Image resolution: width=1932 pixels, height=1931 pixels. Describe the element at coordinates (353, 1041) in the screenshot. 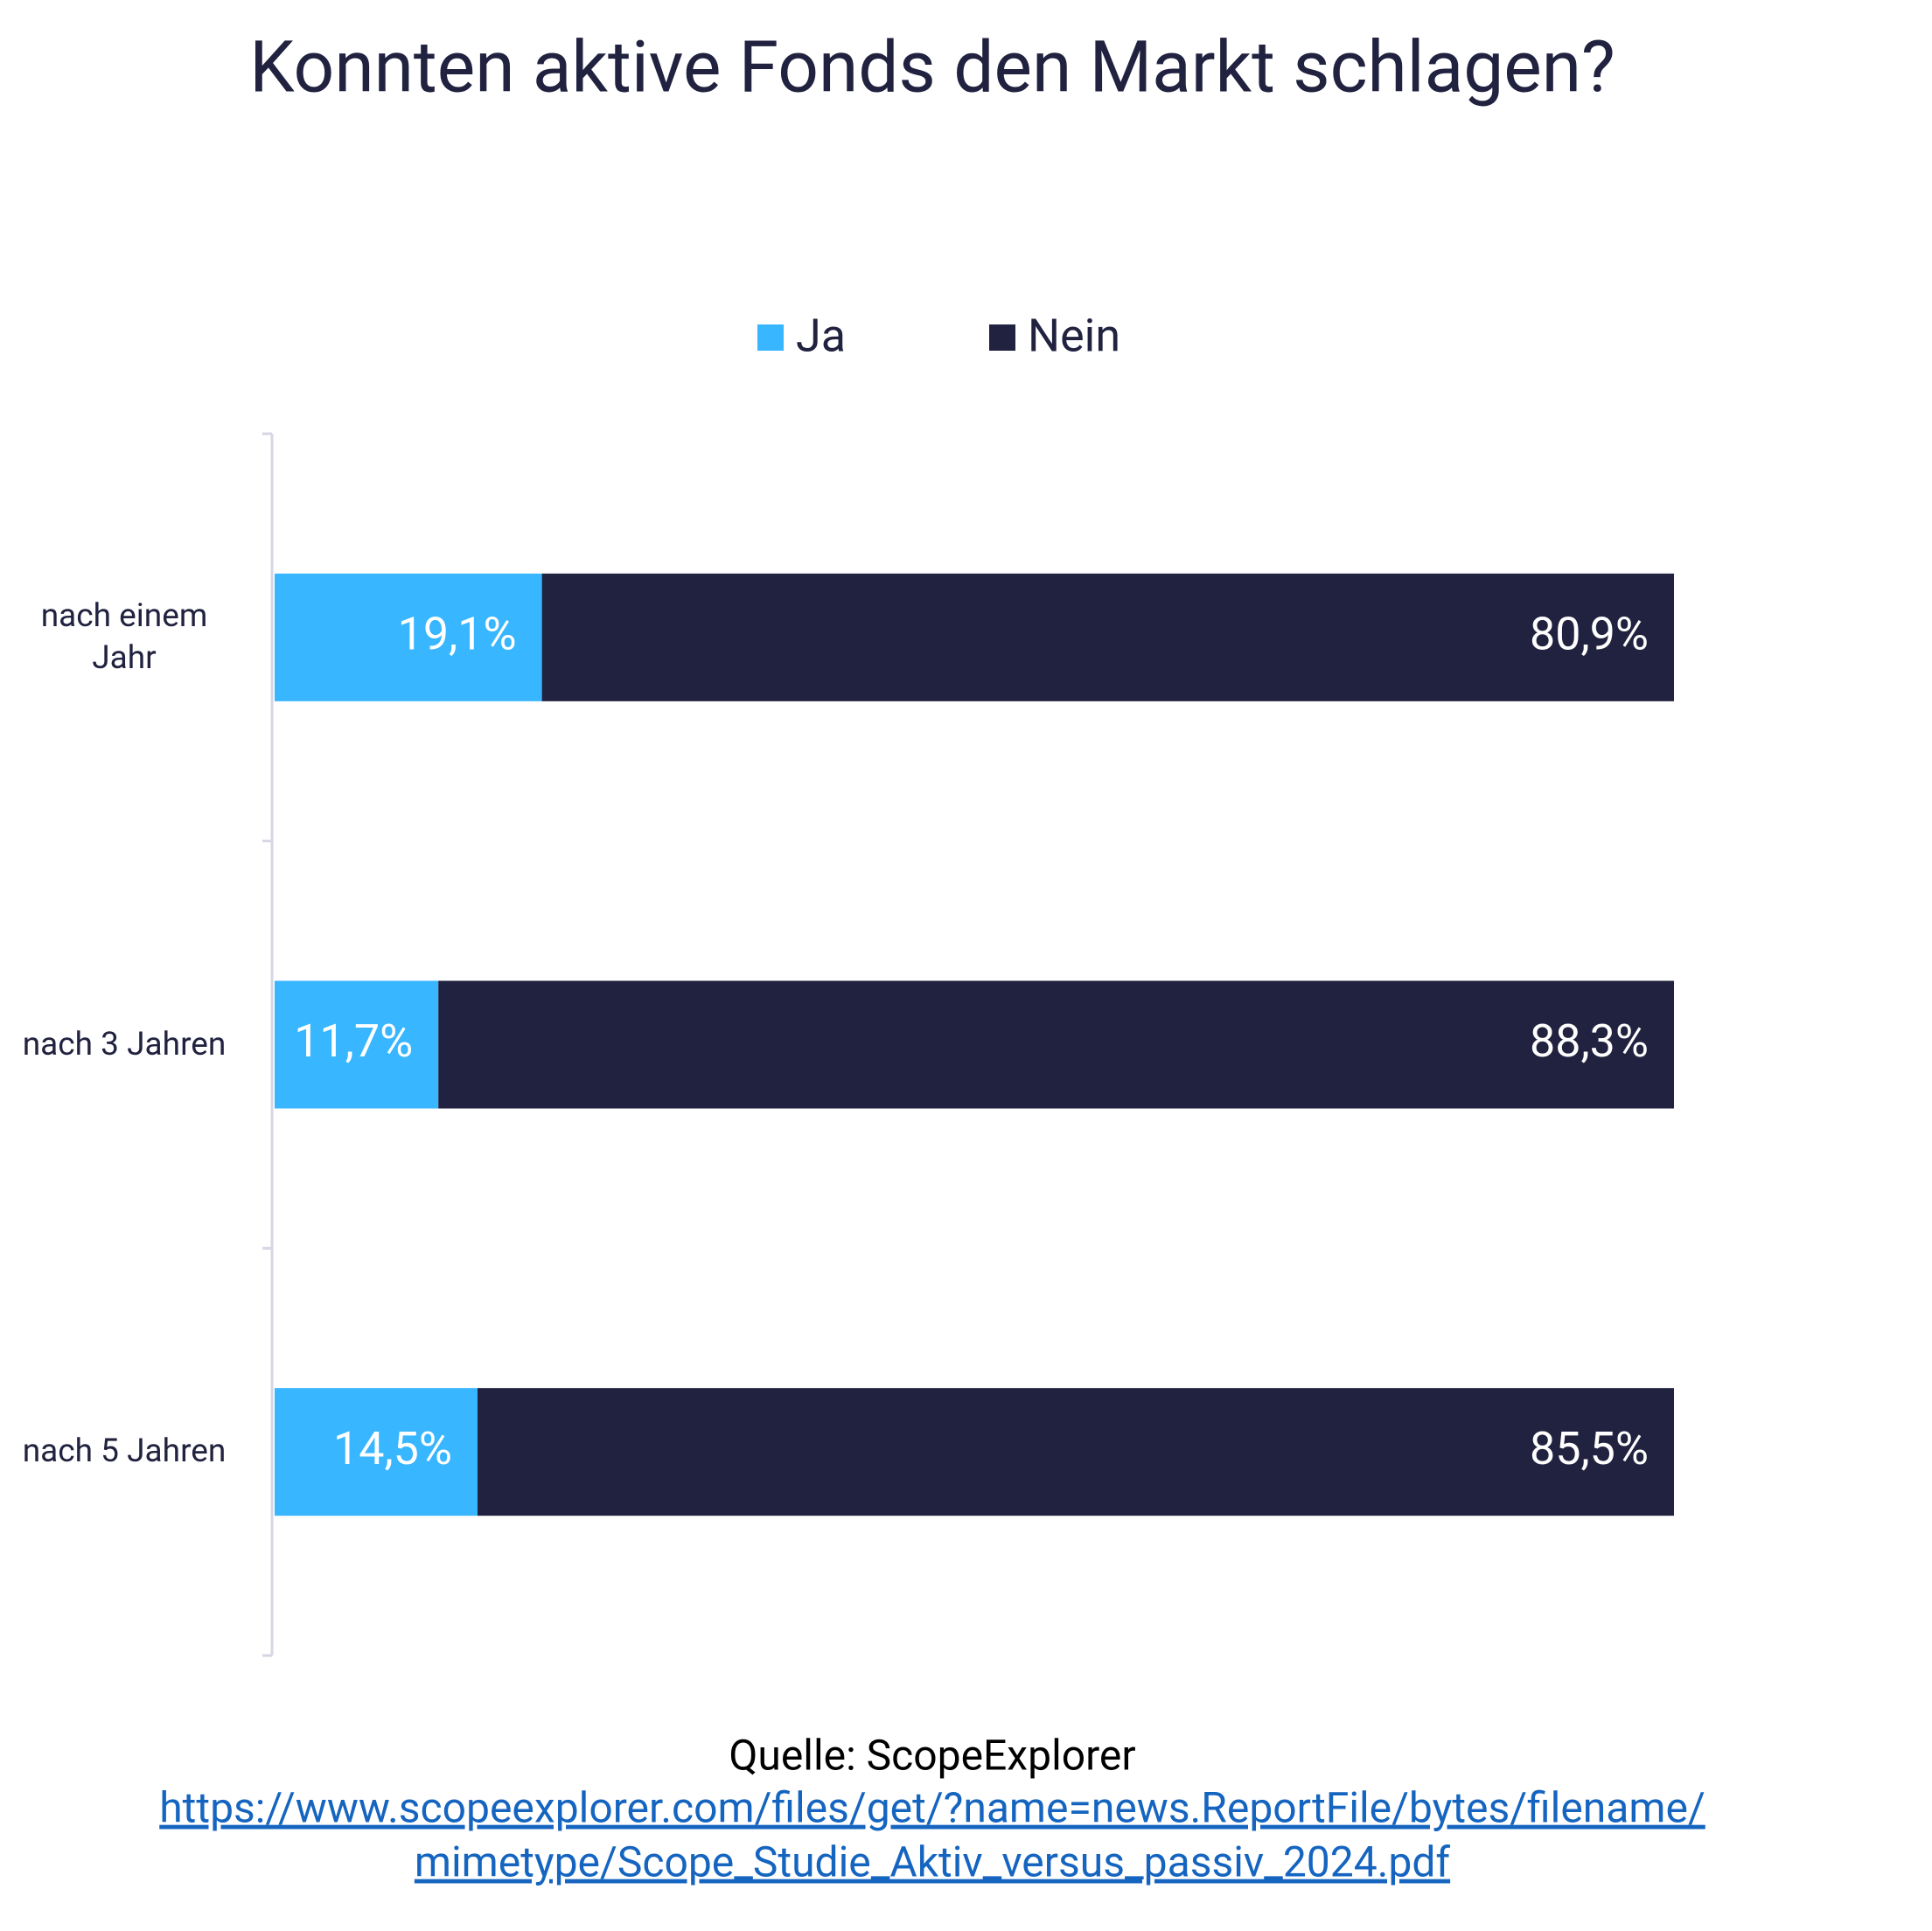

I see `value-label: 11,7%` at that location.